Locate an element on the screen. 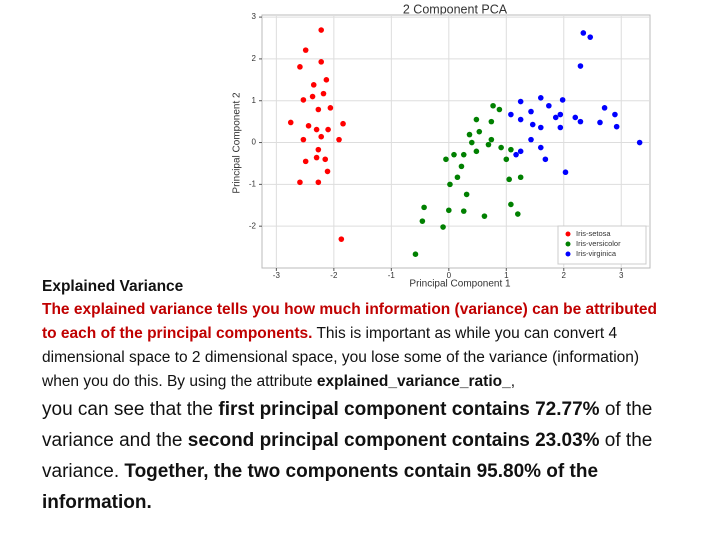 The width and height of the screenshot is (720, 540). y-tick-label: -1 is located at coordinates (253, 183).